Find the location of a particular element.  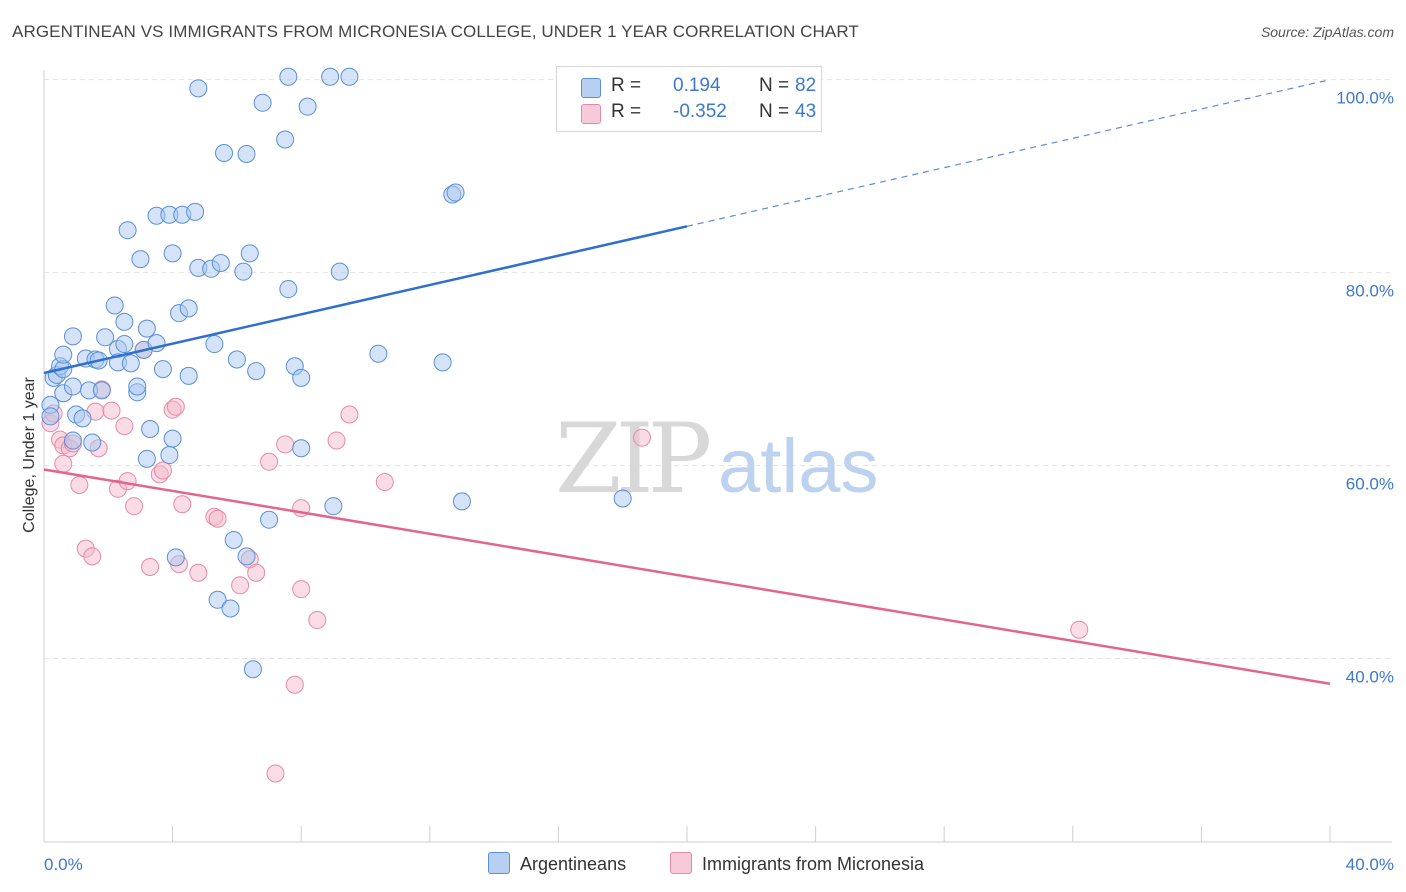

legend-n-label: N = is located at coordinates (774, 111).